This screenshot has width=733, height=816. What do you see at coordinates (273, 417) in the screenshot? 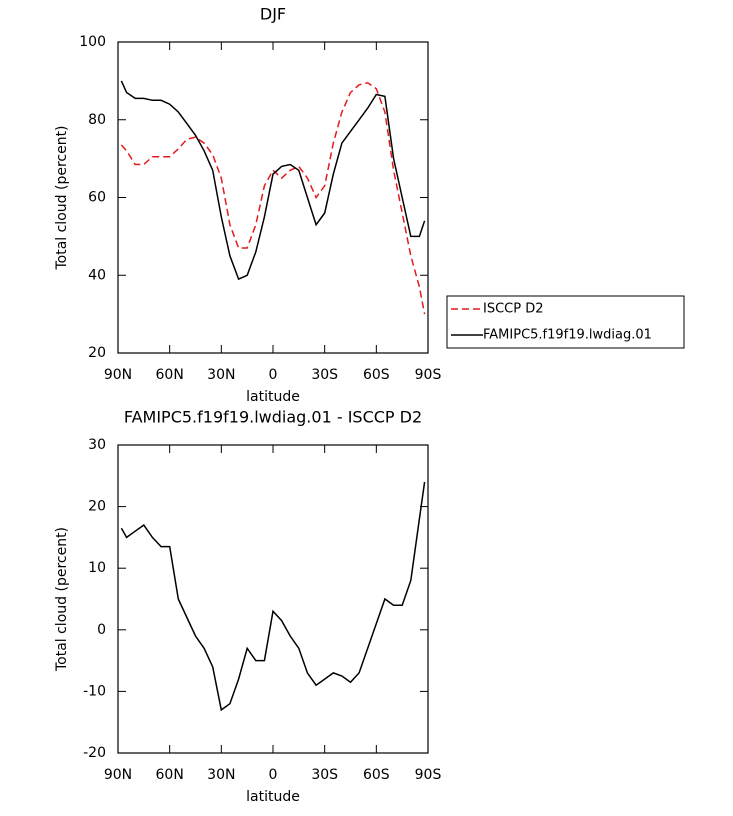
I see `chart-title: FAMIPC5.f19f19.lwdiag.01 - ISCCP D2` at bounding box center [273, 417].